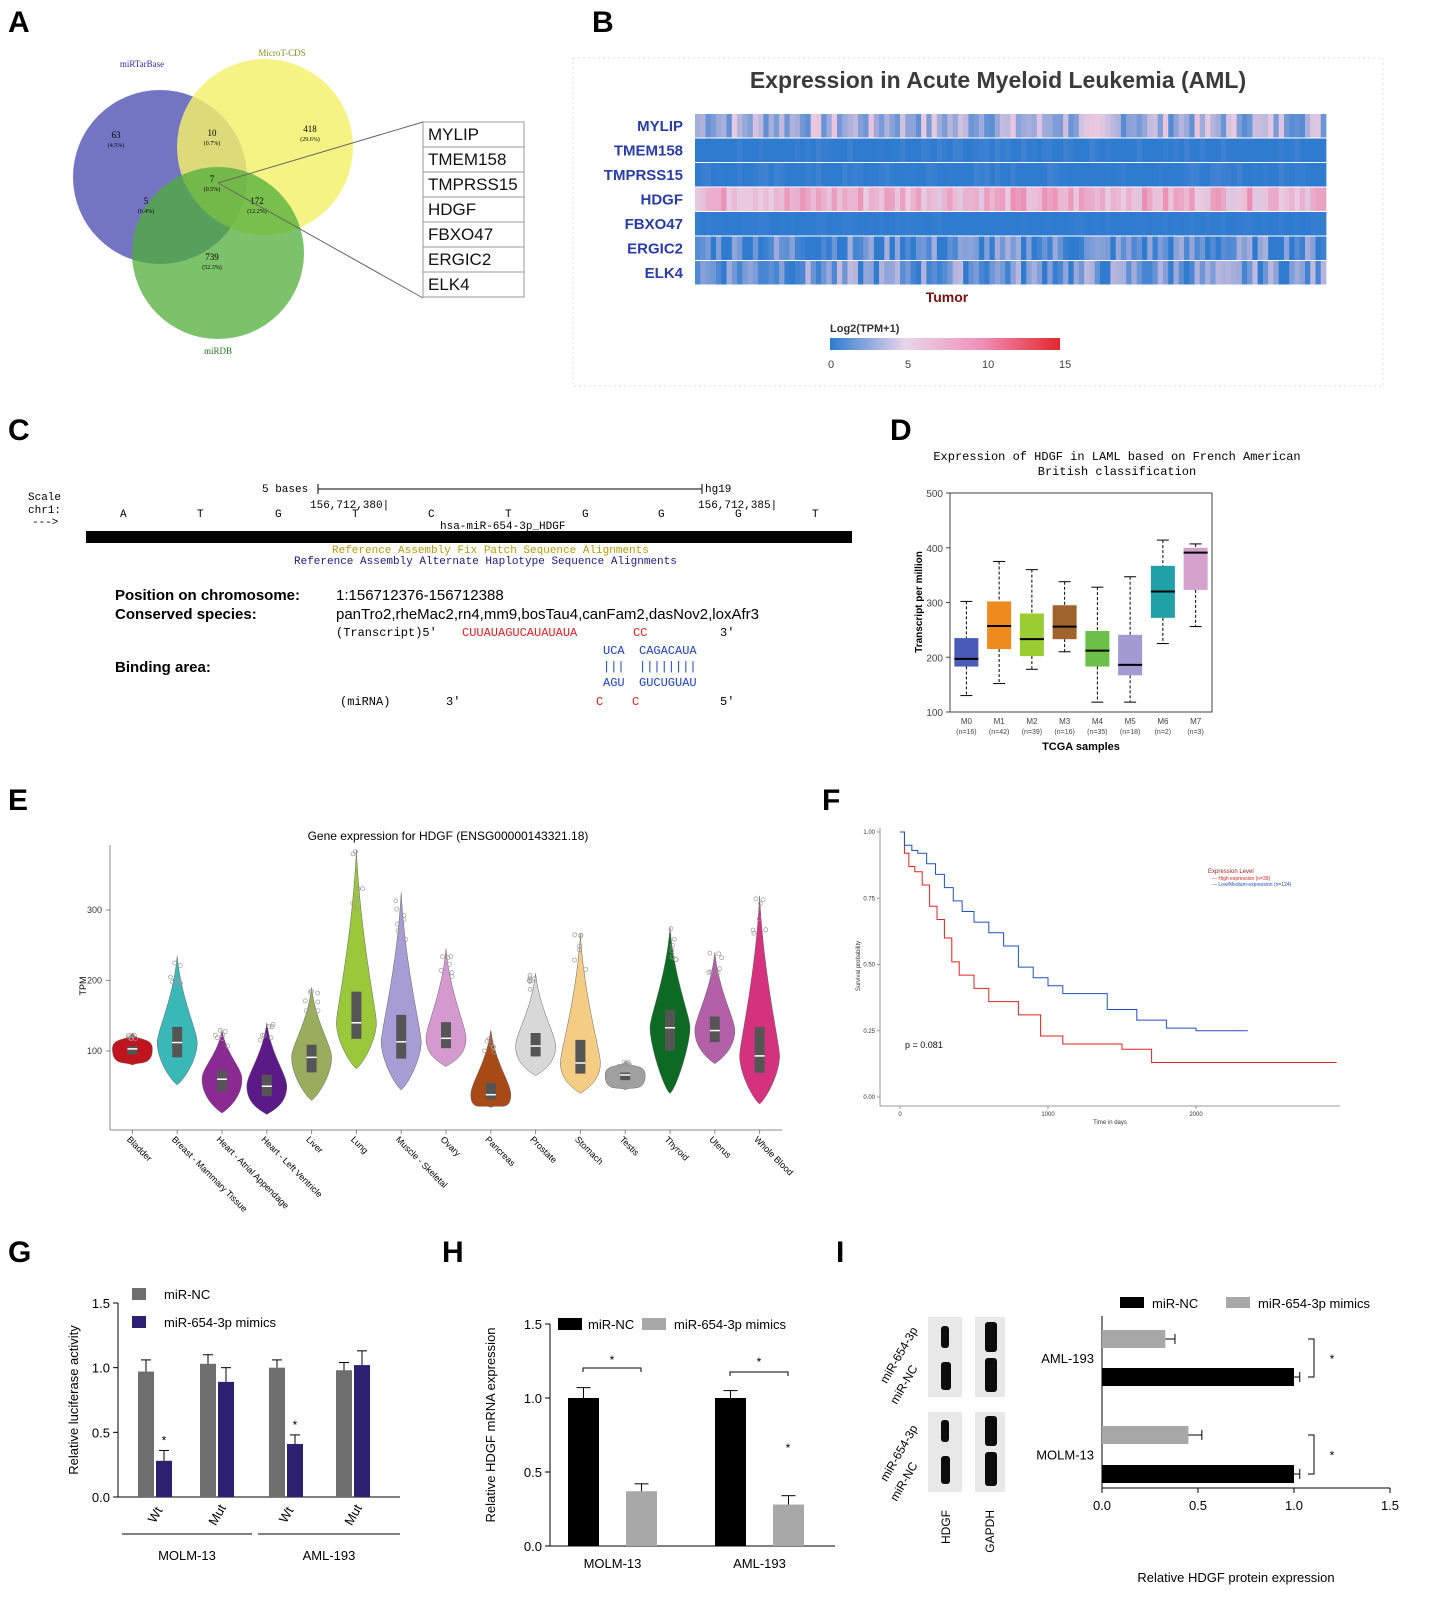  Describe the element at coordinates (267, 1068) in the screenshot. I see `violin` at that location.